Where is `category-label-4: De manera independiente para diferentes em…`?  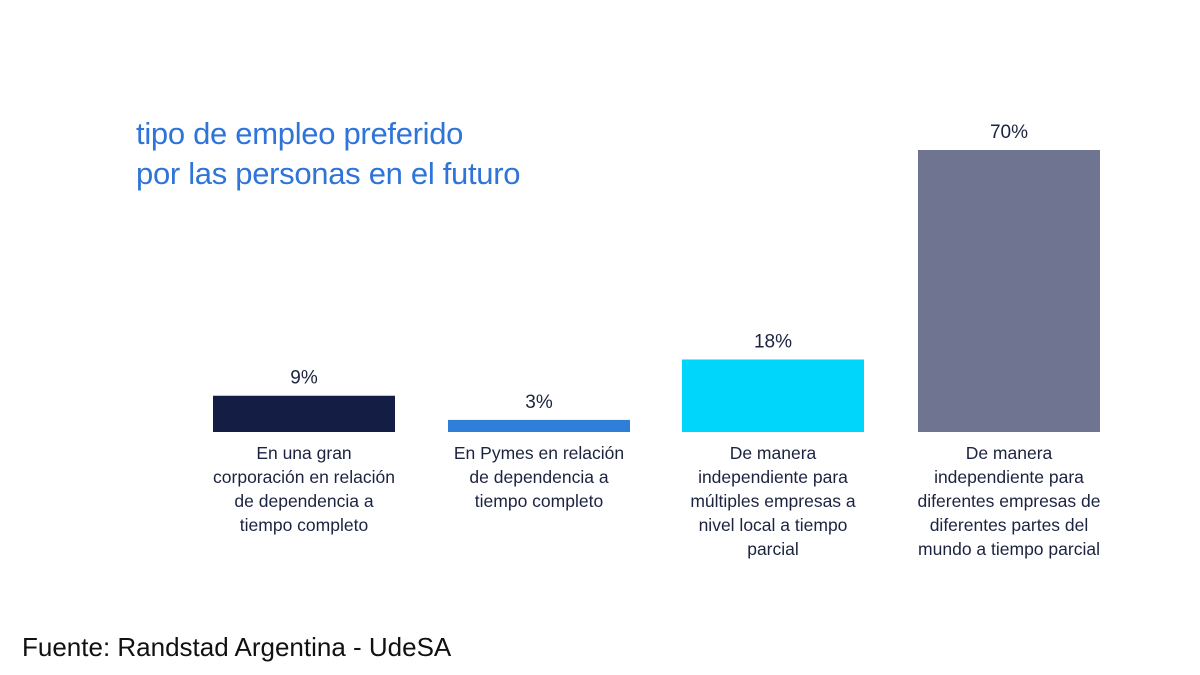
category-label-4: De manera independiente para diferentes em… is located at coordinates (1009, 501).